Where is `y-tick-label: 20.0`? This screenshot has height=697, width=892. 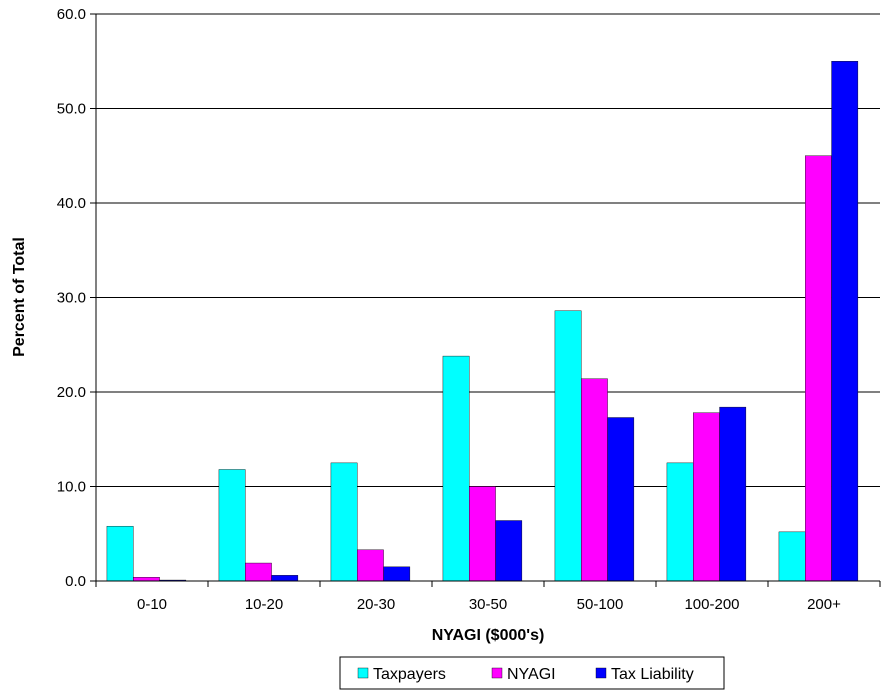
y-tick-label: 20.0 is located at coordinates (71, 392).